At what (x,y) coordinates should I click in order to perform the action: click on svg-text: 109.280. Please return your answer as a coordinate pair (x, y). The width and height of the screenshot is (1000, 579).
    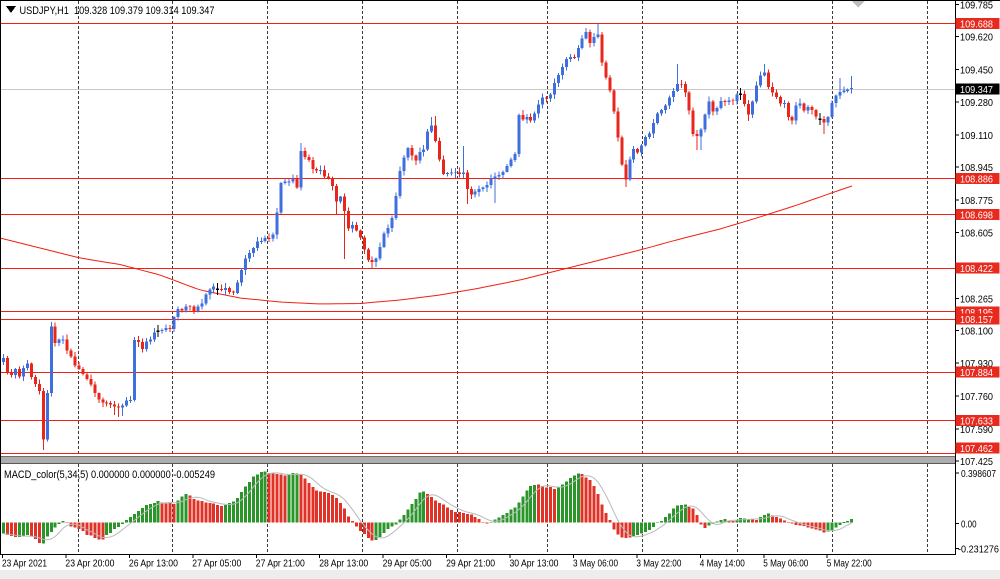
    Looking at the image, I should click on (976, 103).